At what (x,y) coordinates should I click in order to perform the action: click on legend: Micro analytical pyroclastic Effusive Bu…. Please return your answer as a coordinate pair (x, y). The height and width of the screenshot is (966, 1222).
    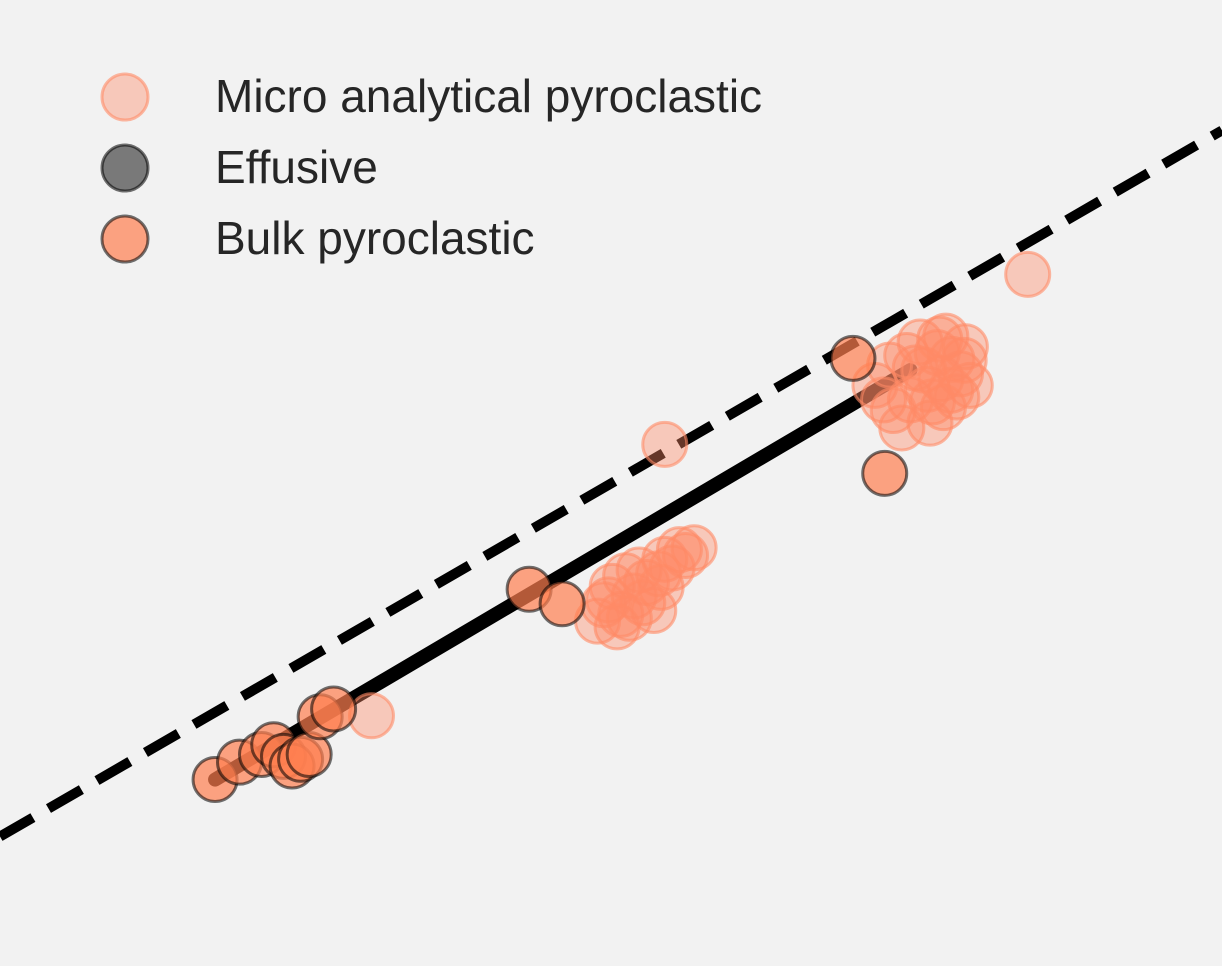
    Looking at the image, I should click on (431, 167).